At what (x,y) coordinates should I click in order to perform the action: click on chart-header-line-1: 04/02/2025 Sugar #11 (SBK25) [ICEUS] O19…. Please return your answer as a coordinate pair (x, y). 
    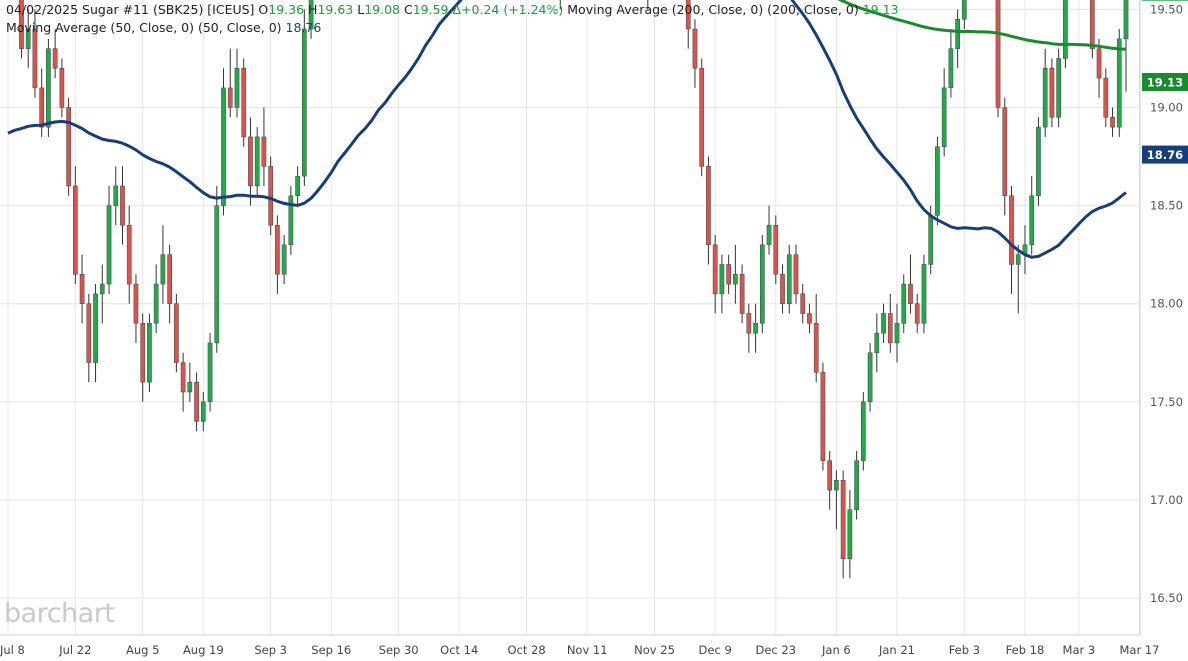
    Looking at the image, I should click on (452, 9).